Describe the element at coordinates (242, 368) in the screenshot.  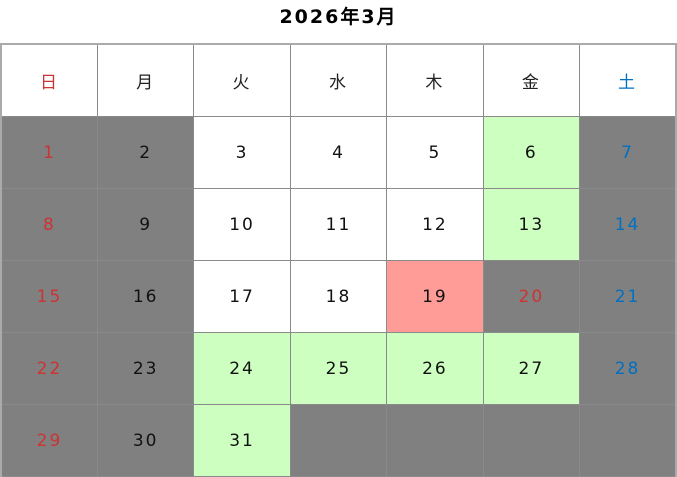
I see `day-cell-24: 24` at that location.